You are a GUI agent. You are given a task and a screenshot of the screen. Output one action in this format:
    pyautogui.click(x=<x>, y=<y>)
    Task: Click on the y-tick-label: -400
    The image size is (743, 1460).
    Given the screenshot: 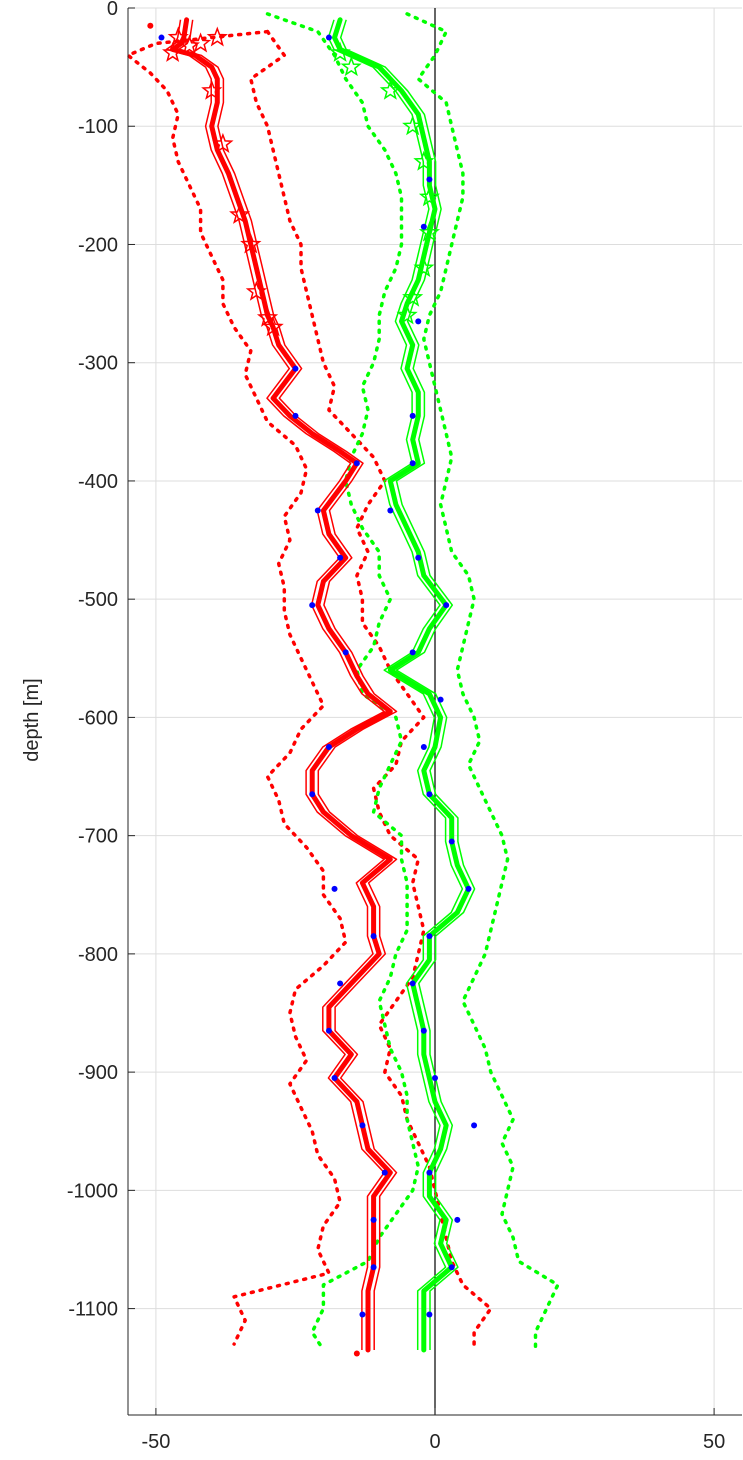 What is the action you would take?
    pyautogui.click(x=98, y=482)
    